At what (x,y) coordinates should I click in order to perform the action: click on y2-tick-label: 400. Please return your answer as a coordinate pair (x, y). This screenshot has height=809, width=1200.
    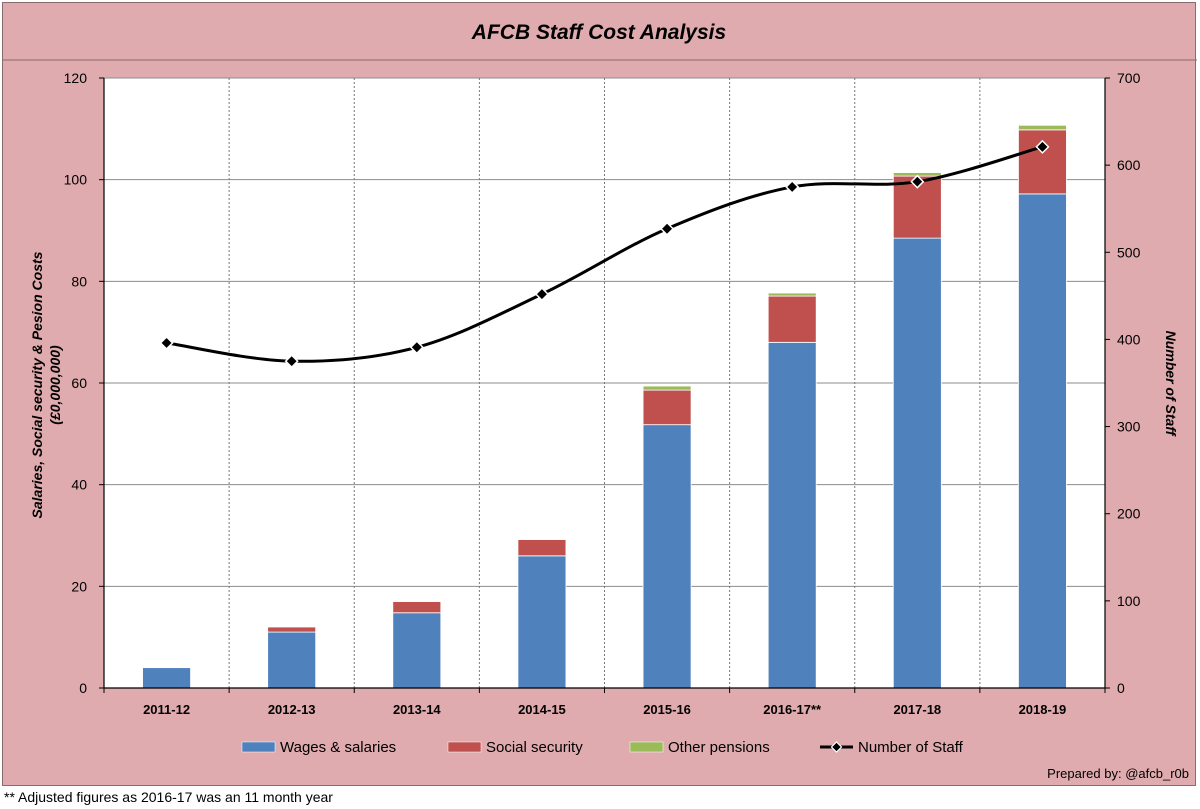
    Looking at the image, I should click on (1129, 339).